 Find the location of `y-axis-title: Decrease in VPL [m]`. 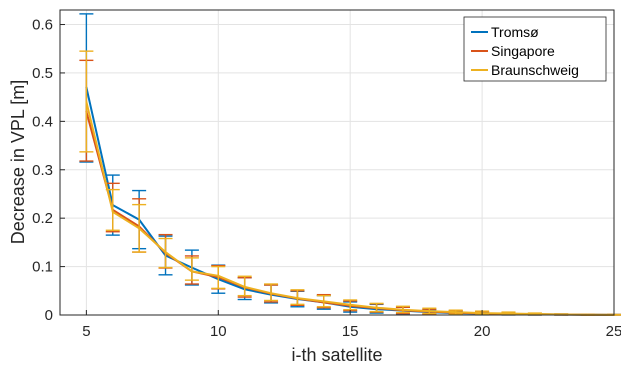

y-axis-title: Decrease in VPL [m] is located at coordinates (18, 162).